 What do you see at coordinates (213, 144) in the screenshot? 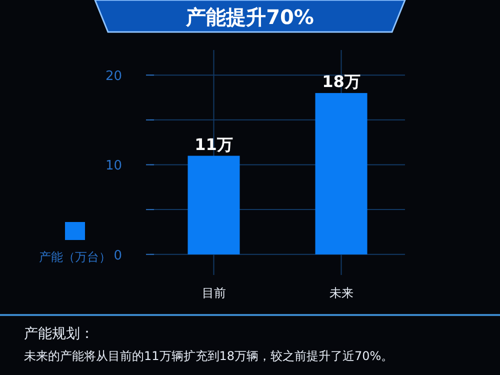
I see `text: 11万` at bounding box center [213, 144].